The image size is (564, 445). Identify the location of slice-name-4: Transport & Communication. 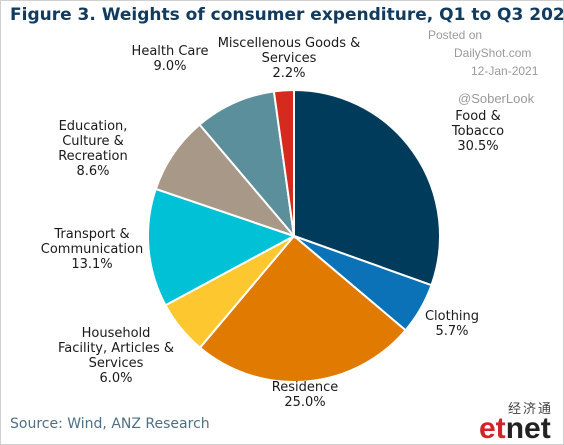
(92, 242).